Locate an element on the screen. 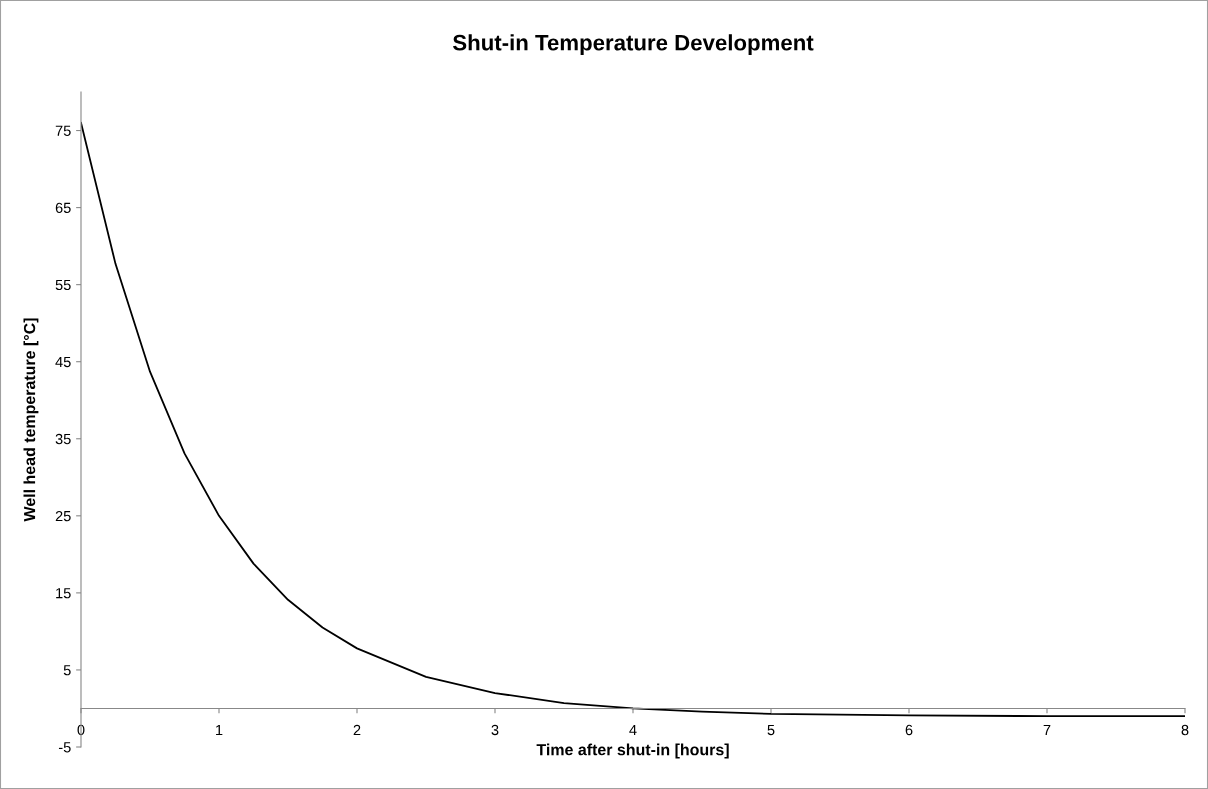 This screenshot has height=789, width=1208. x-tick-label: 1 is located at coordinates (219, 730).